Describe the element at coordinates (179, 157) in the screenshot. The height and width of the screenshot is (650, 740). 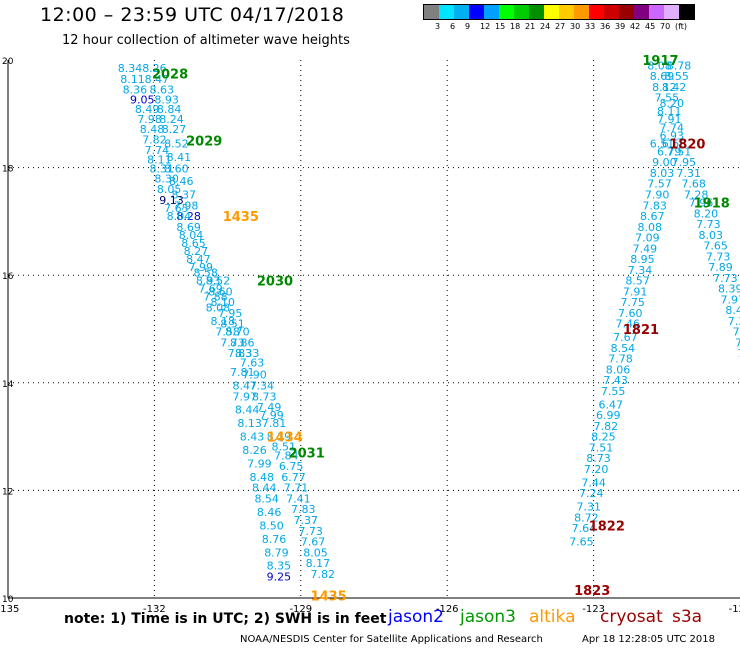
I see `wave-height-value: 8.41` at that location.